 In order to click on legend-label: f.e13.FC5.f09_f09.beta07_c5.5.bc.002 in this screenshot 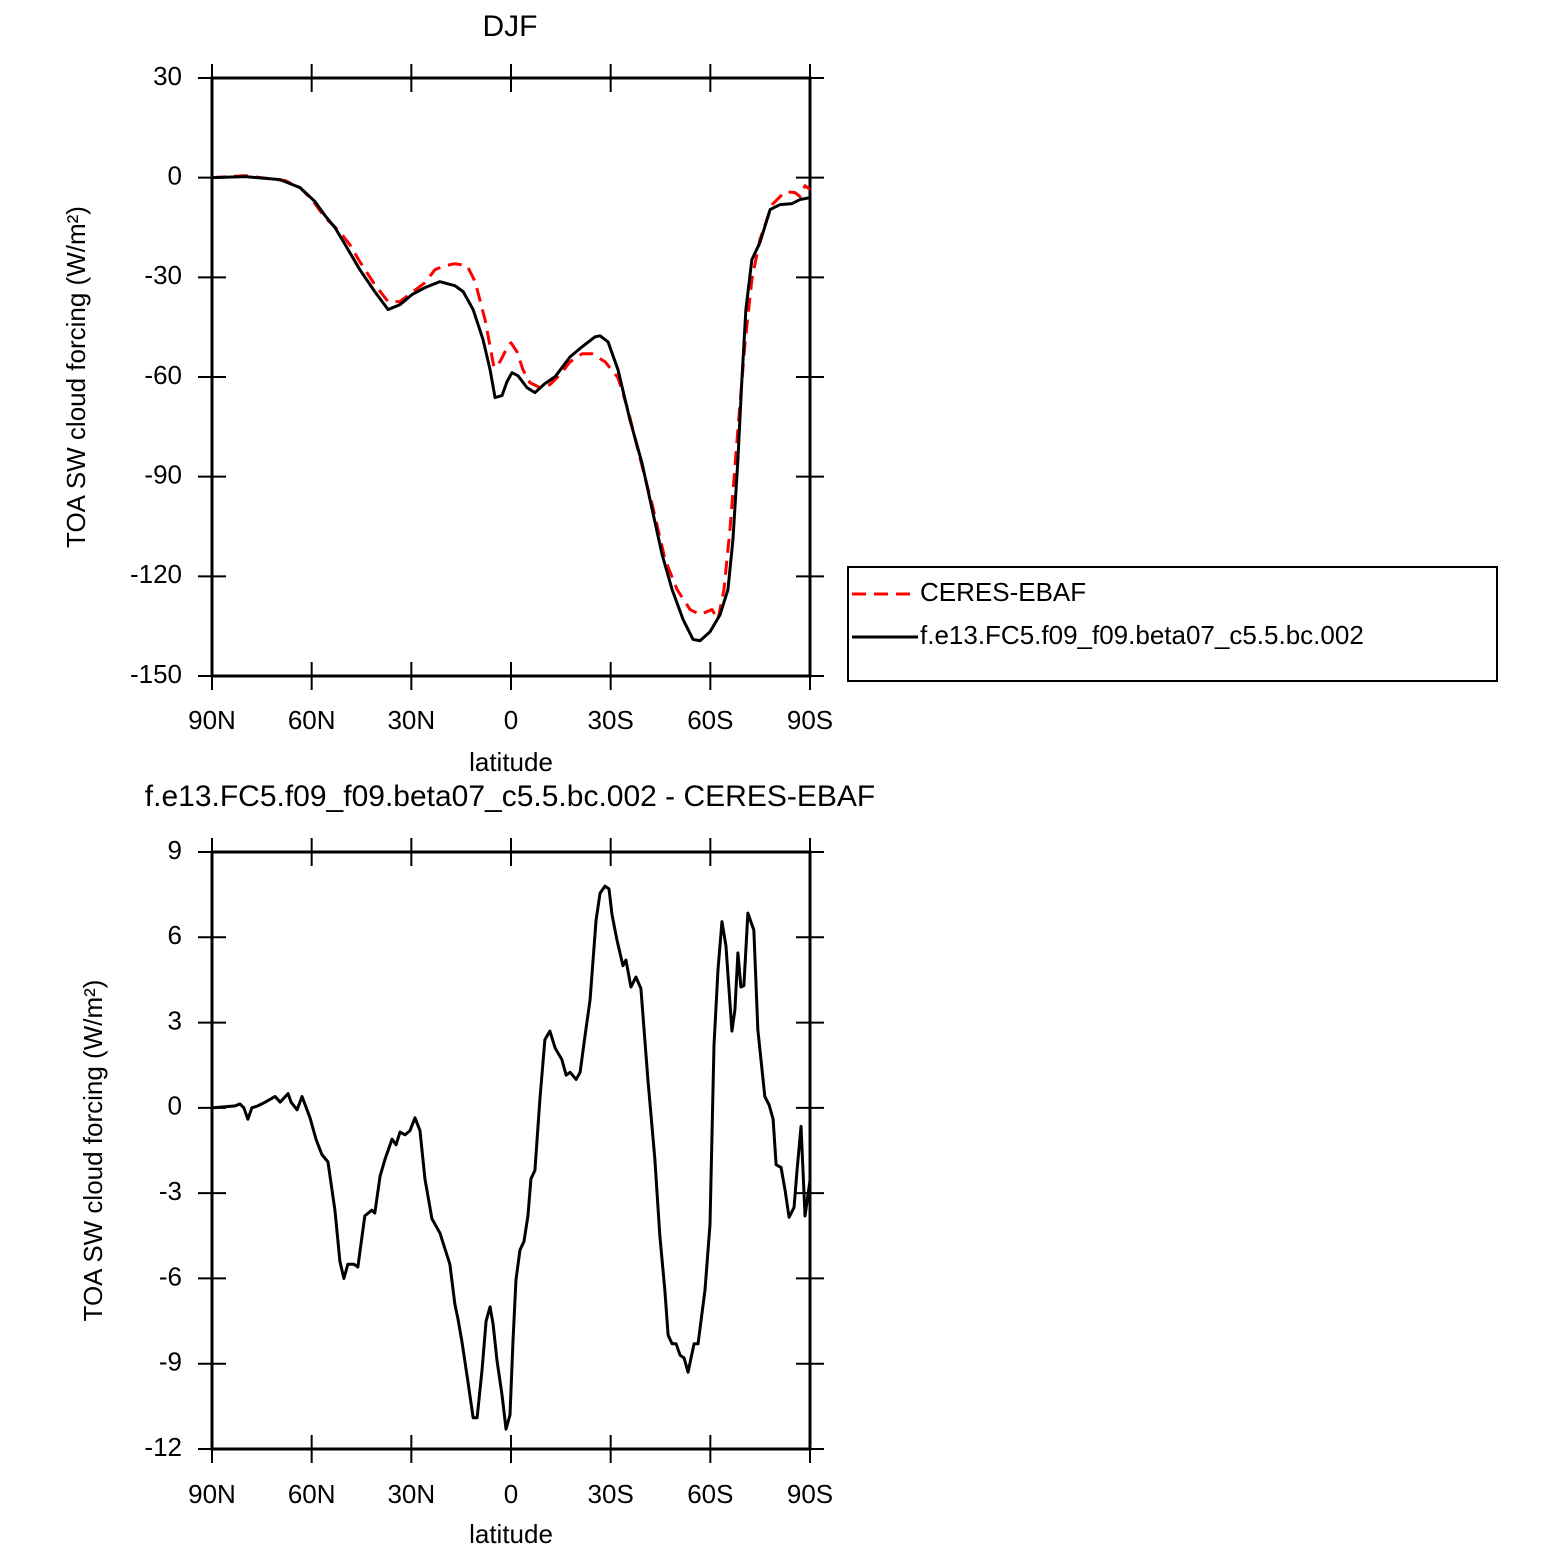, I will do `click(1142, 635)`.